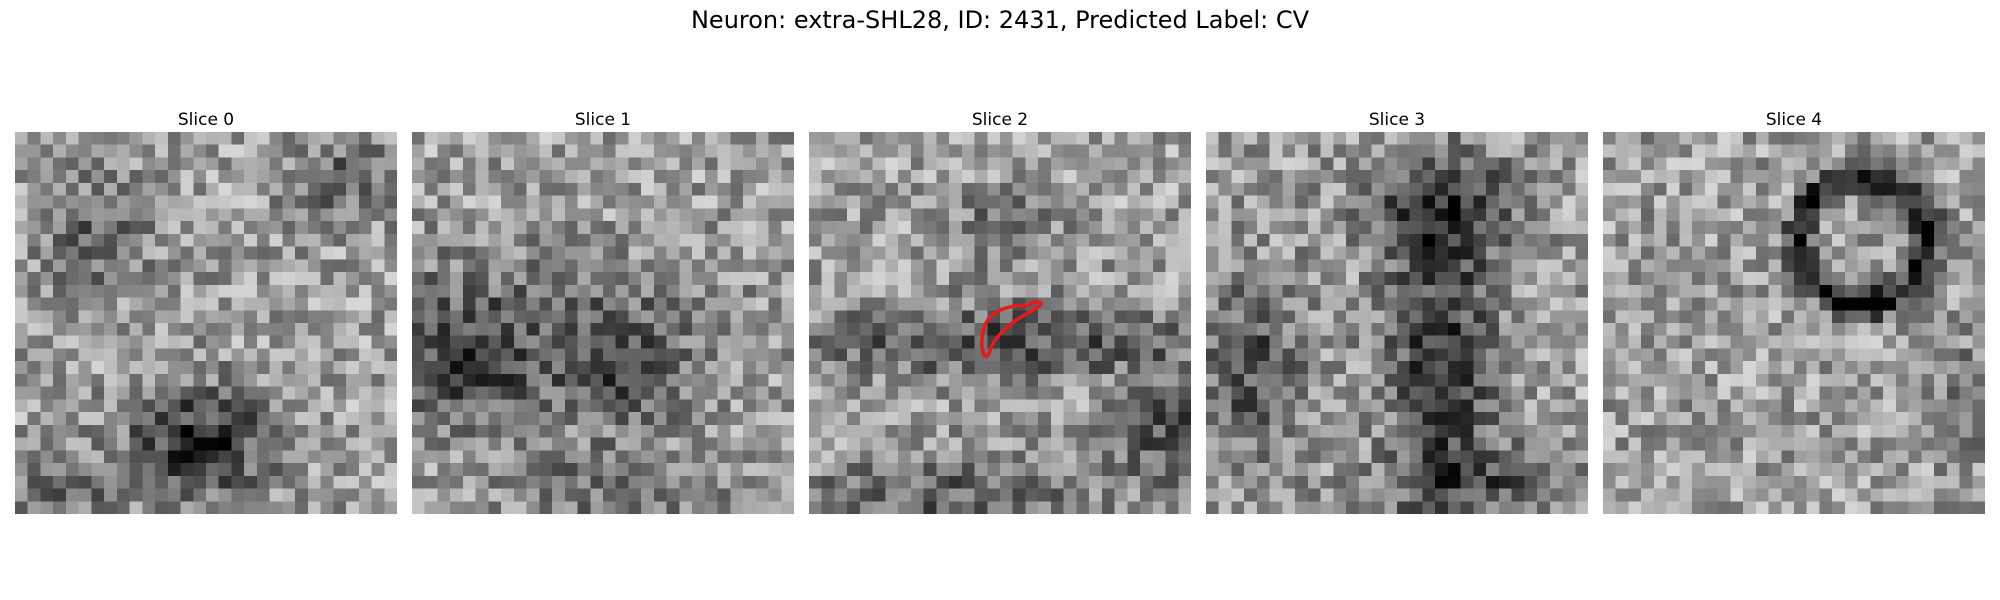 The image size is (2000, 600). I want to click on slice-title-2: Slice 2, so click(1000, 120).